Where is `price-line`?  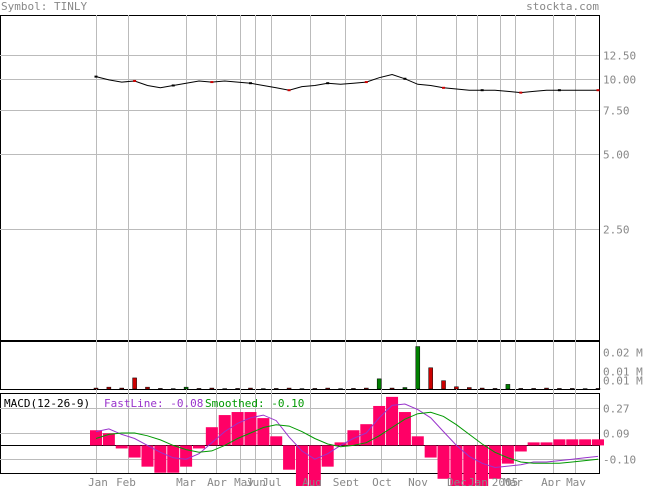
price-line is located at coordinates (346, 83).